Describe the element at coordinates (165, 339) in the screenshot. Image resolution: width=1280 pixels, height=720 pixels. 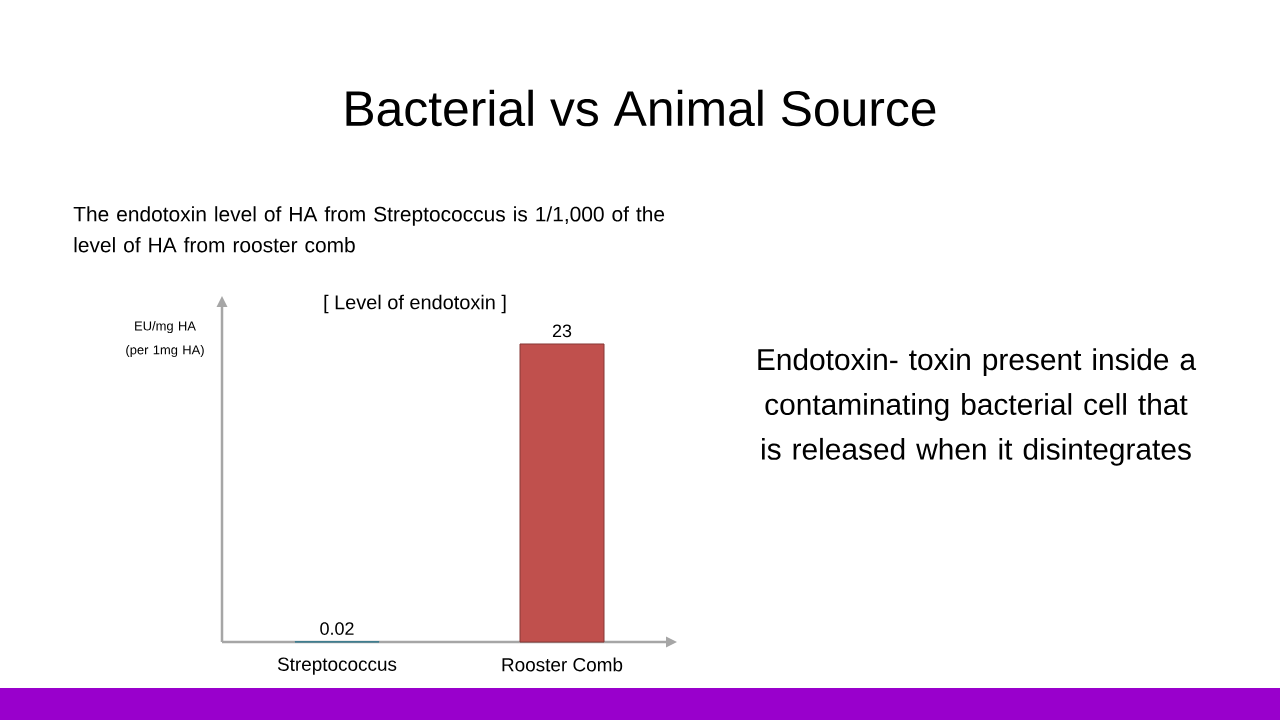
I see `y-axis-title: EU/mg HA (per 1mg HA)` at that location.